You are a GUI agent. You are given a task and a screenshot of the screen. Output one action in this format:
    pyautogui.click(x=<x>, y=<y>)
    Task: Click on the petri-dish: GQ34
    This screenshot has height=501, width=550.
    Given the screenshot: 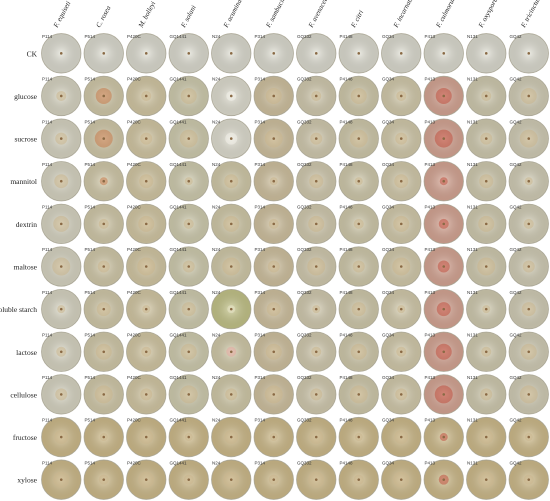 What is the action you would take?
    pyautogui.click(x=401, y=394)
    